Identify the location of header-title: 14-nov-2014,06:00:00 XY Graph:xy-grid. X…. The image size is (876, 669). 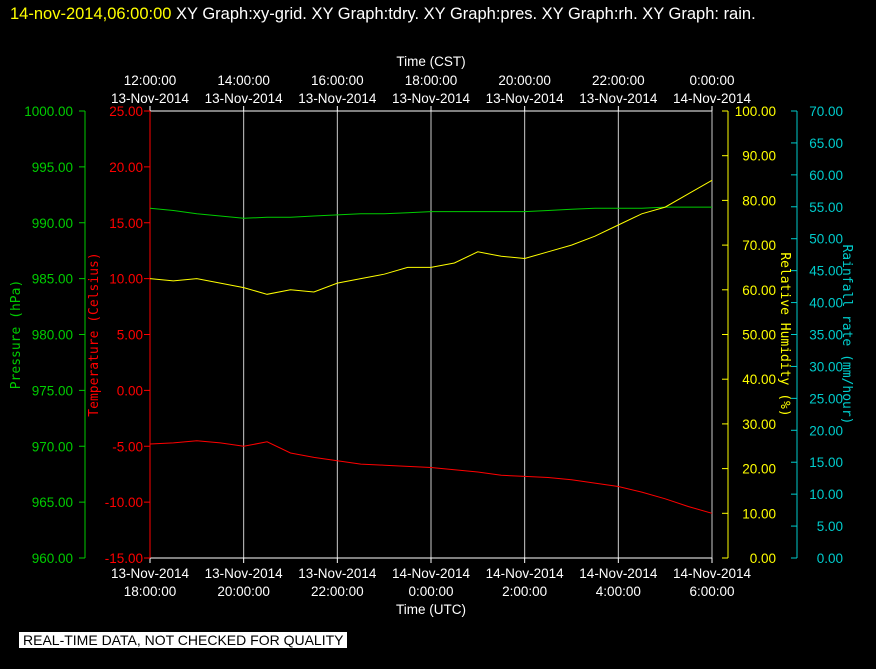
(440, 14).